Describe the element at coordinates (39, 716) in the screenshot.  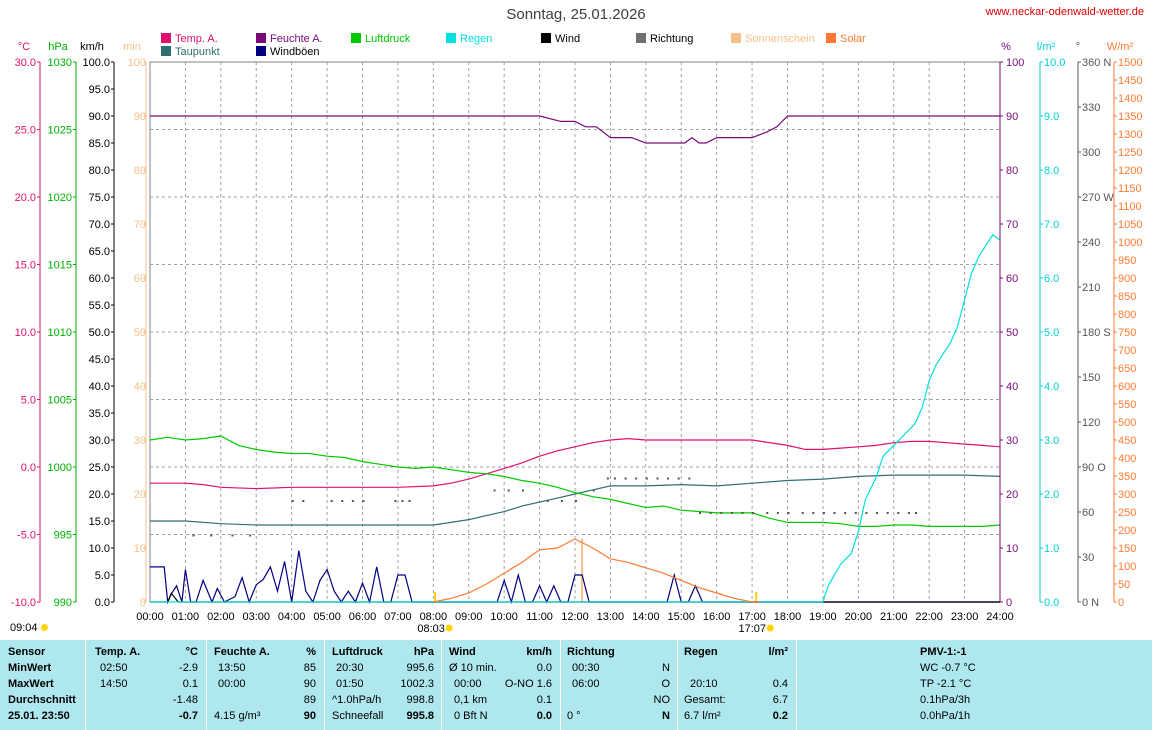
I see `sensor-current-label: 25.01. 23:50` at that location.